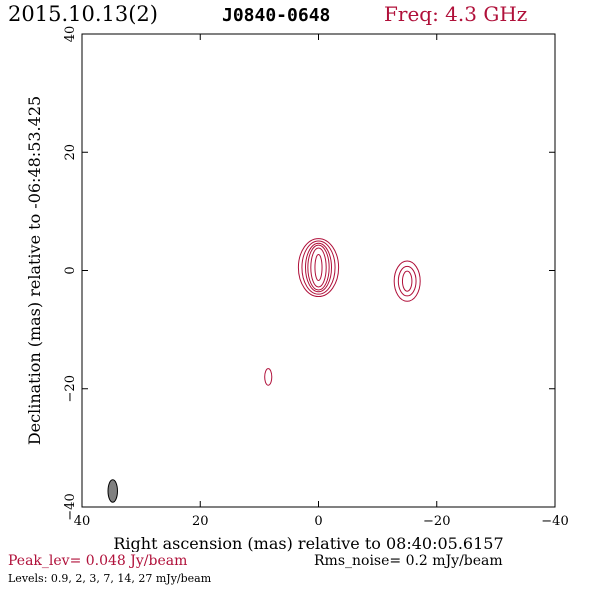 The height and width of the screenshot is (590, 590). What do you see at coordinates (342, 312) in the screenshot?
I see `contour-components` at bounding box center [342, 312].